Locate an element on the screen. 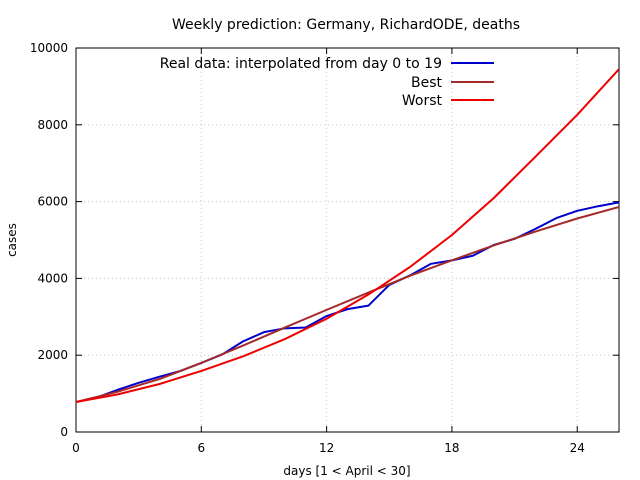  y-tick-label: 2000 is located at coordinates (52, 355).